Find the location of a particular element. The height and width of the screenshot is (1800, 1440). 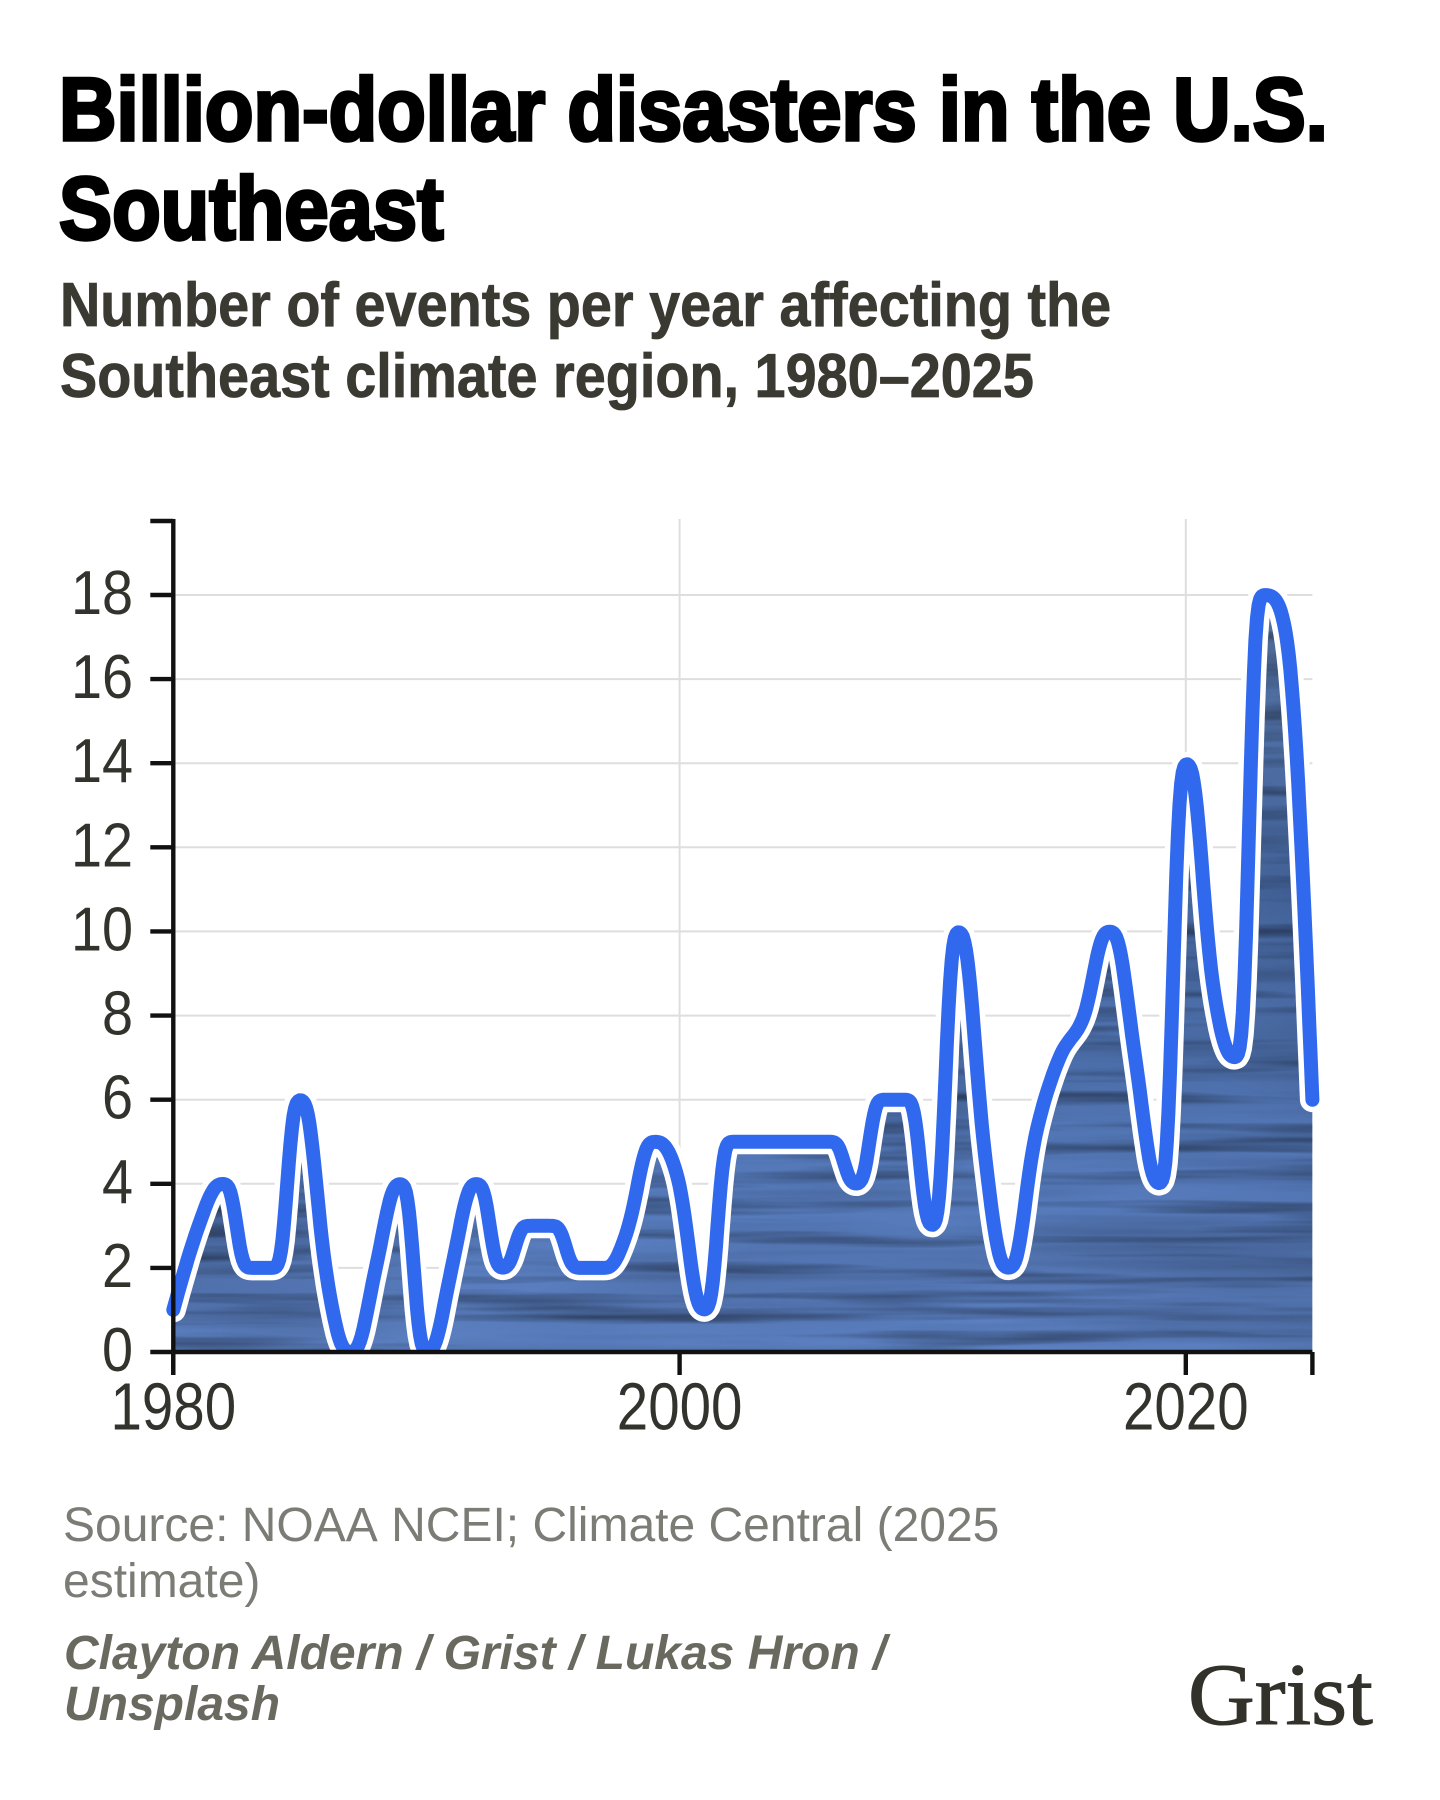

svg-text: 16 is located at coordinates (102, 677).